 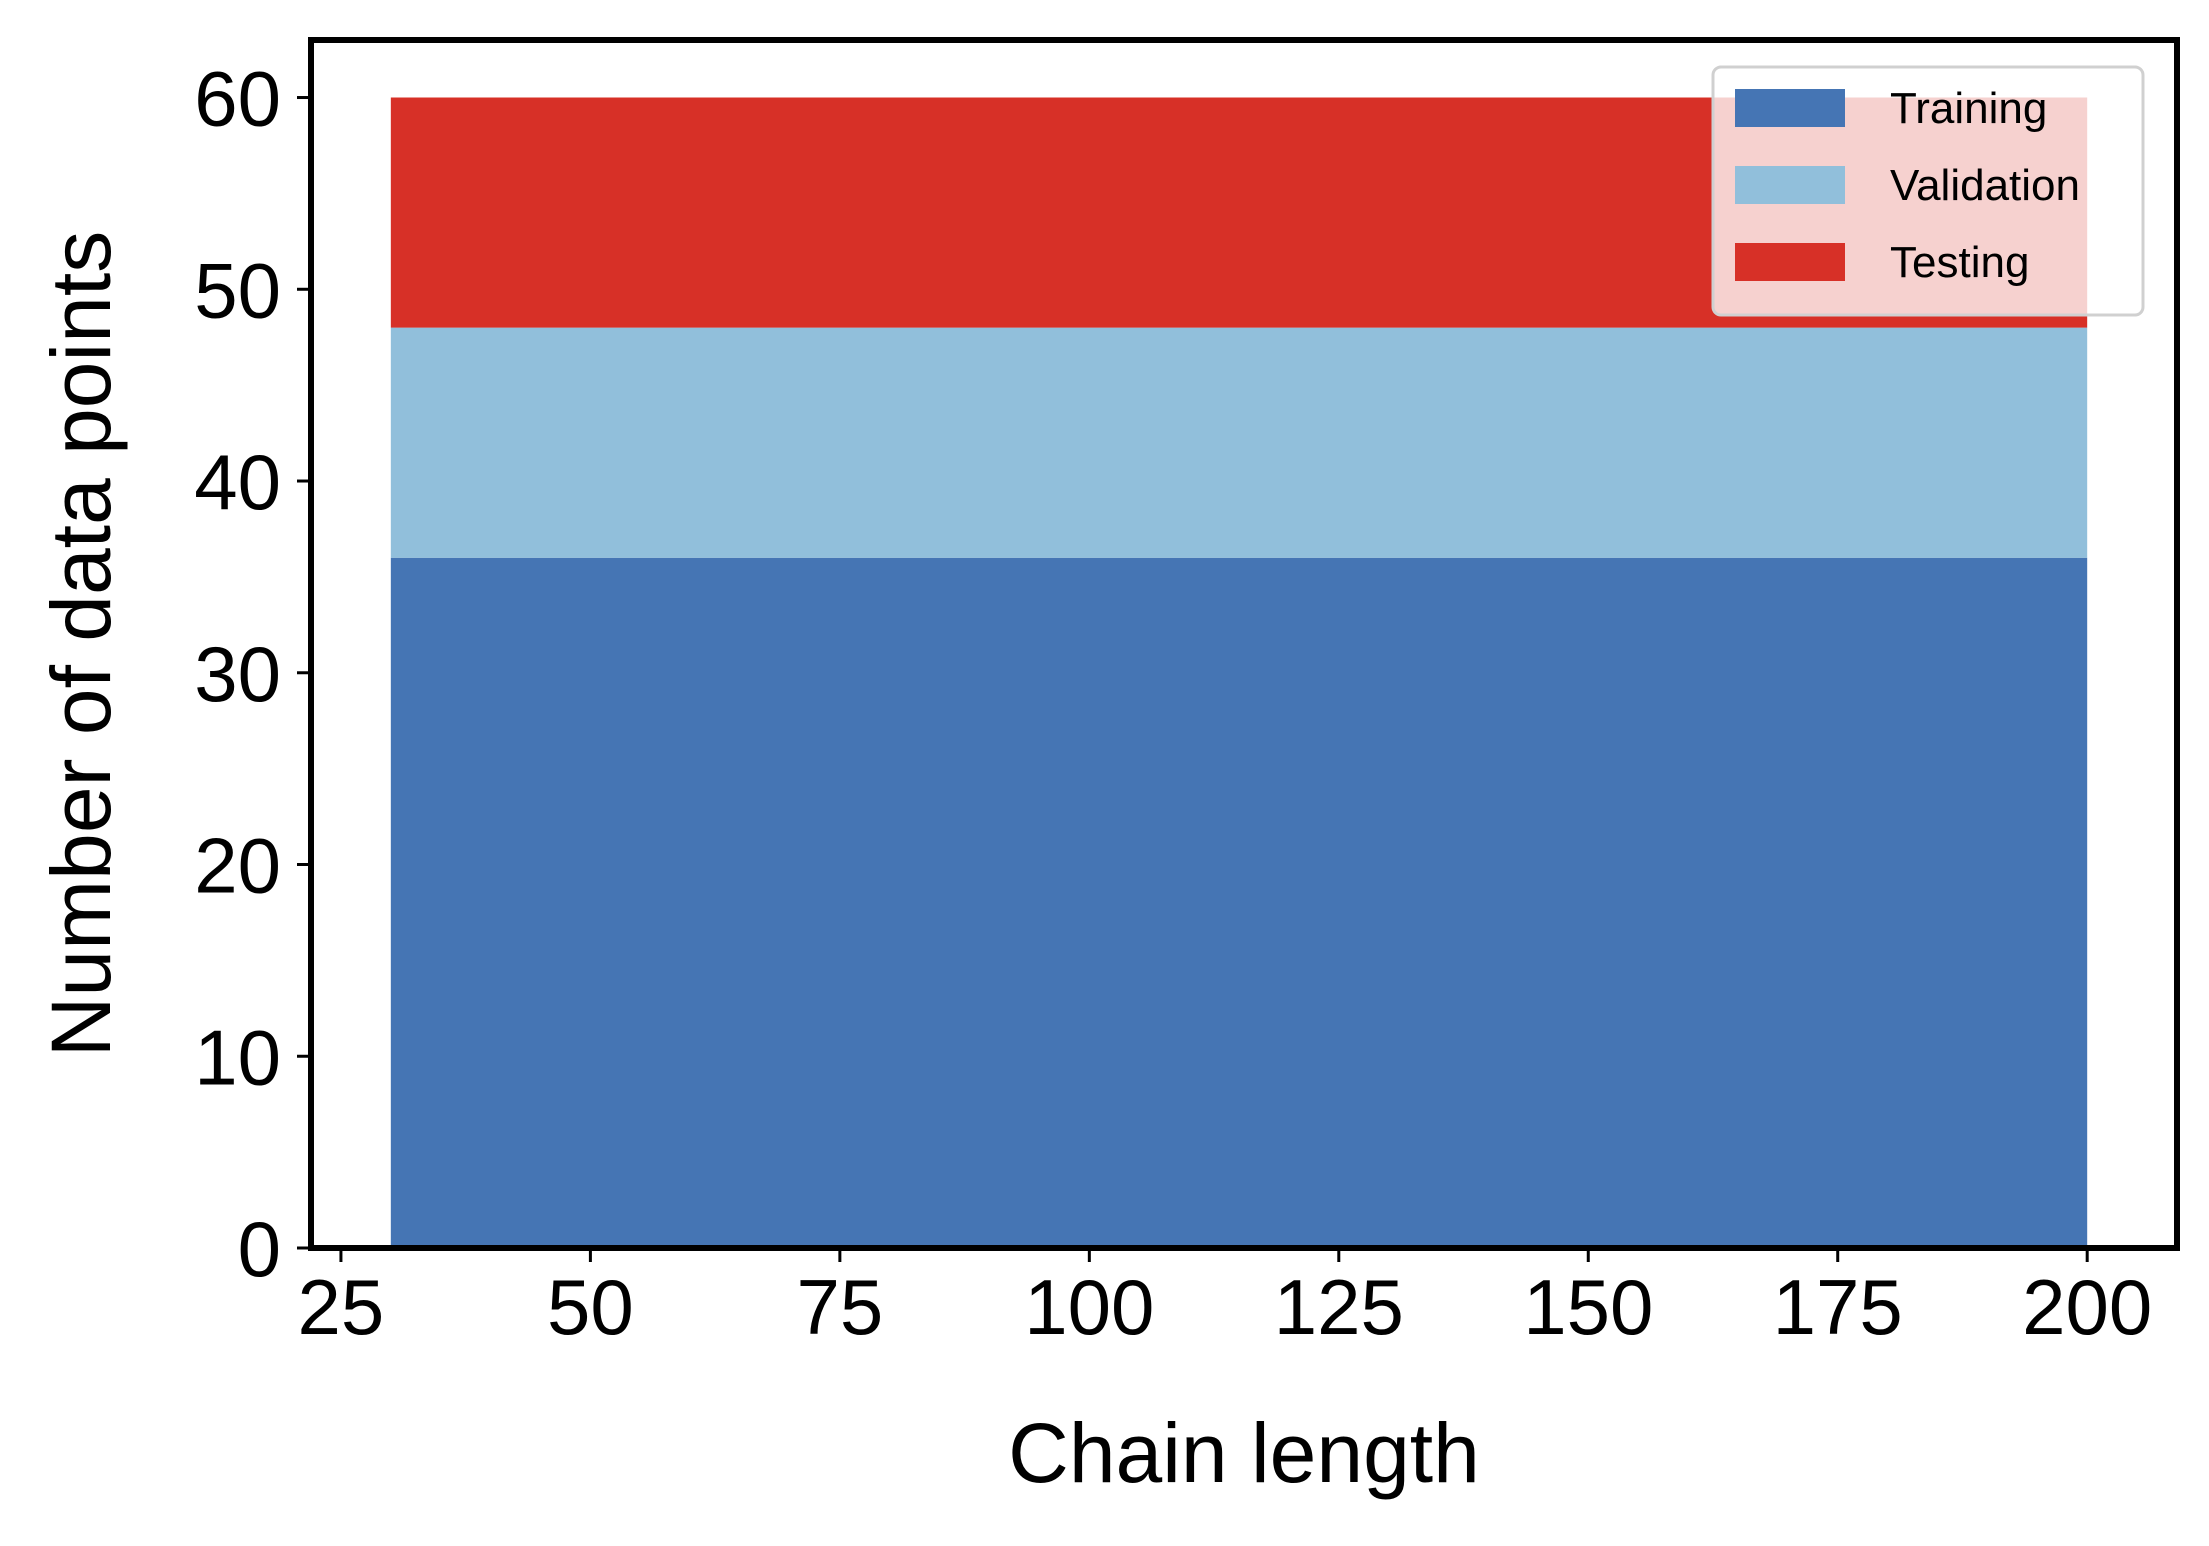 I want to click on y-tick-label-50: 50, so click(x=237, y=290).